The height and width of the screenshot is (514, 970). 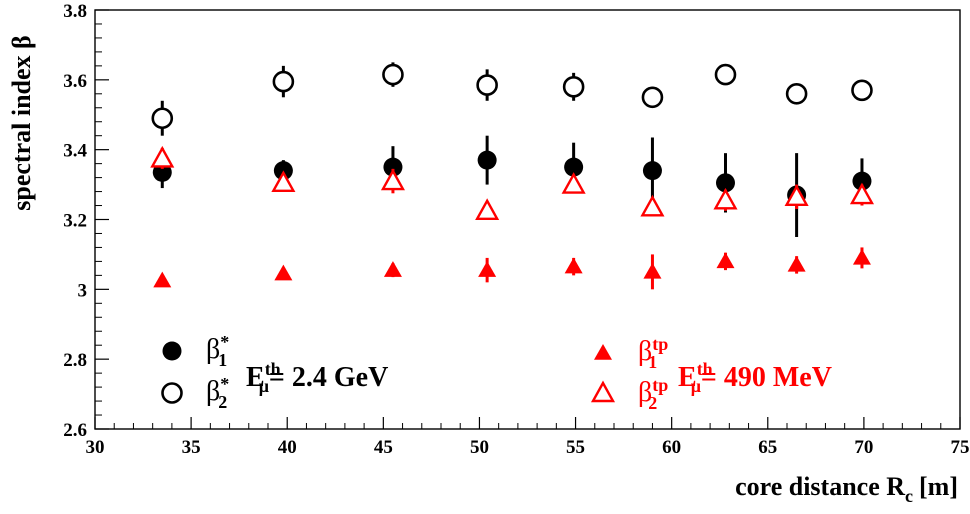 I want to click on y-tick-label: 2.6, so click(x=75, y=430).